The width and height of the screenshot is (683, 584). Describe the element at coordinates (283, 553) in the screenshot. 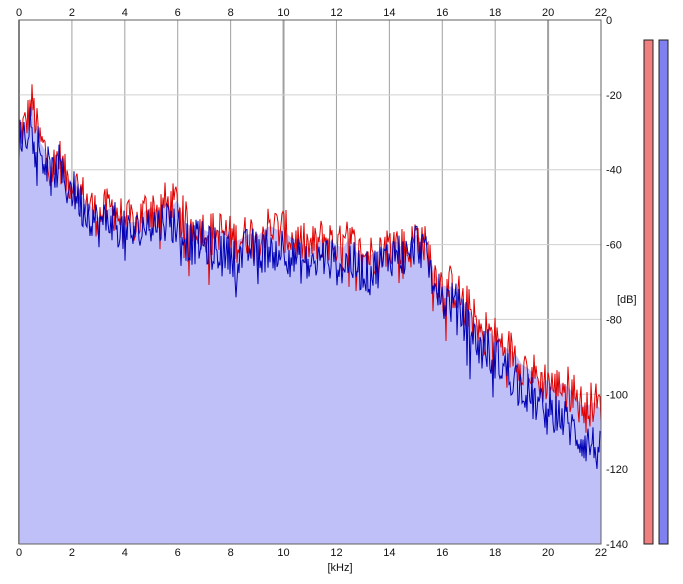

I see `x-tick-bottom-5: 10` at that location.